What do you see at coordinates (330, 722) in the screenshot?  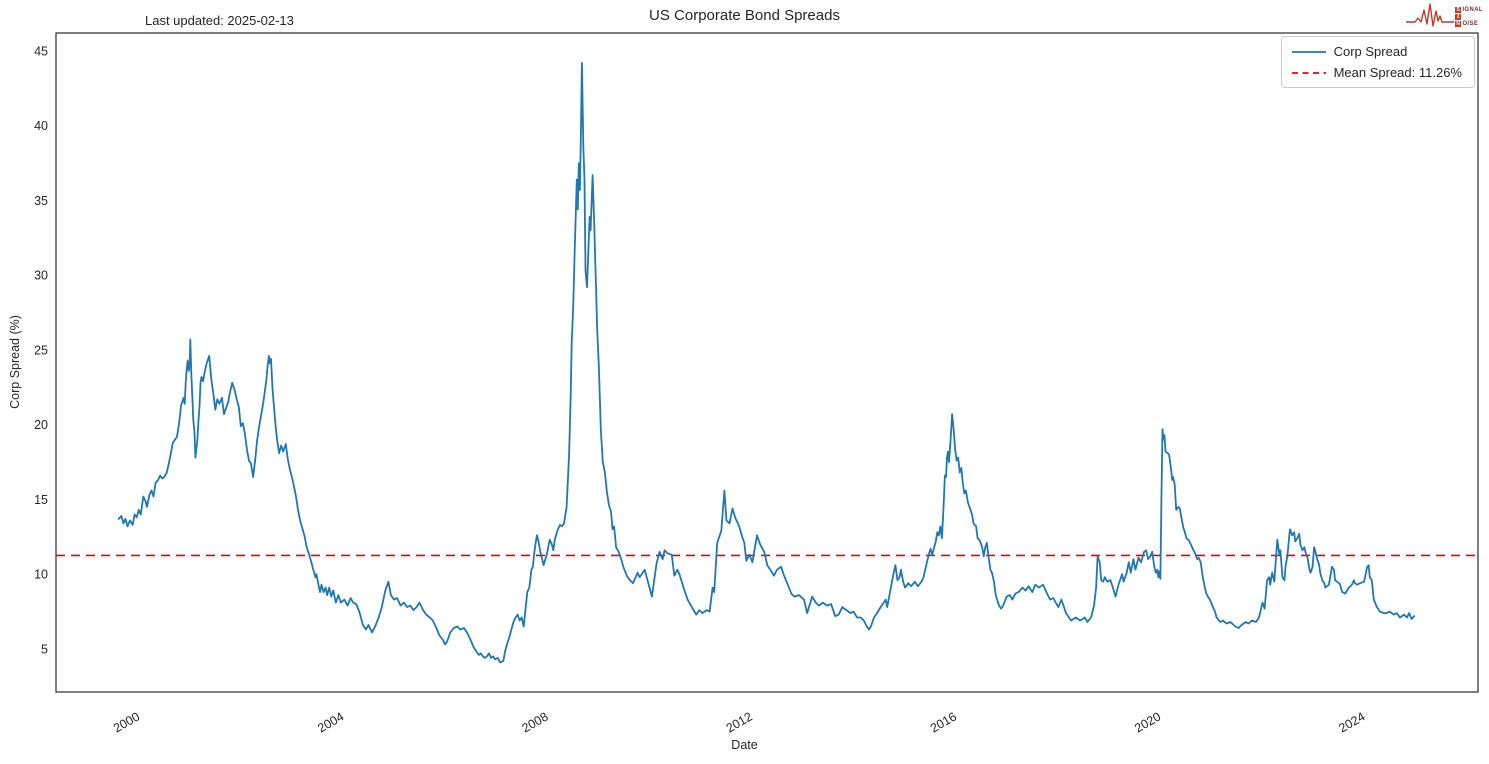 I see `x-tick-label: 2004` at bounding box center [330, 722].